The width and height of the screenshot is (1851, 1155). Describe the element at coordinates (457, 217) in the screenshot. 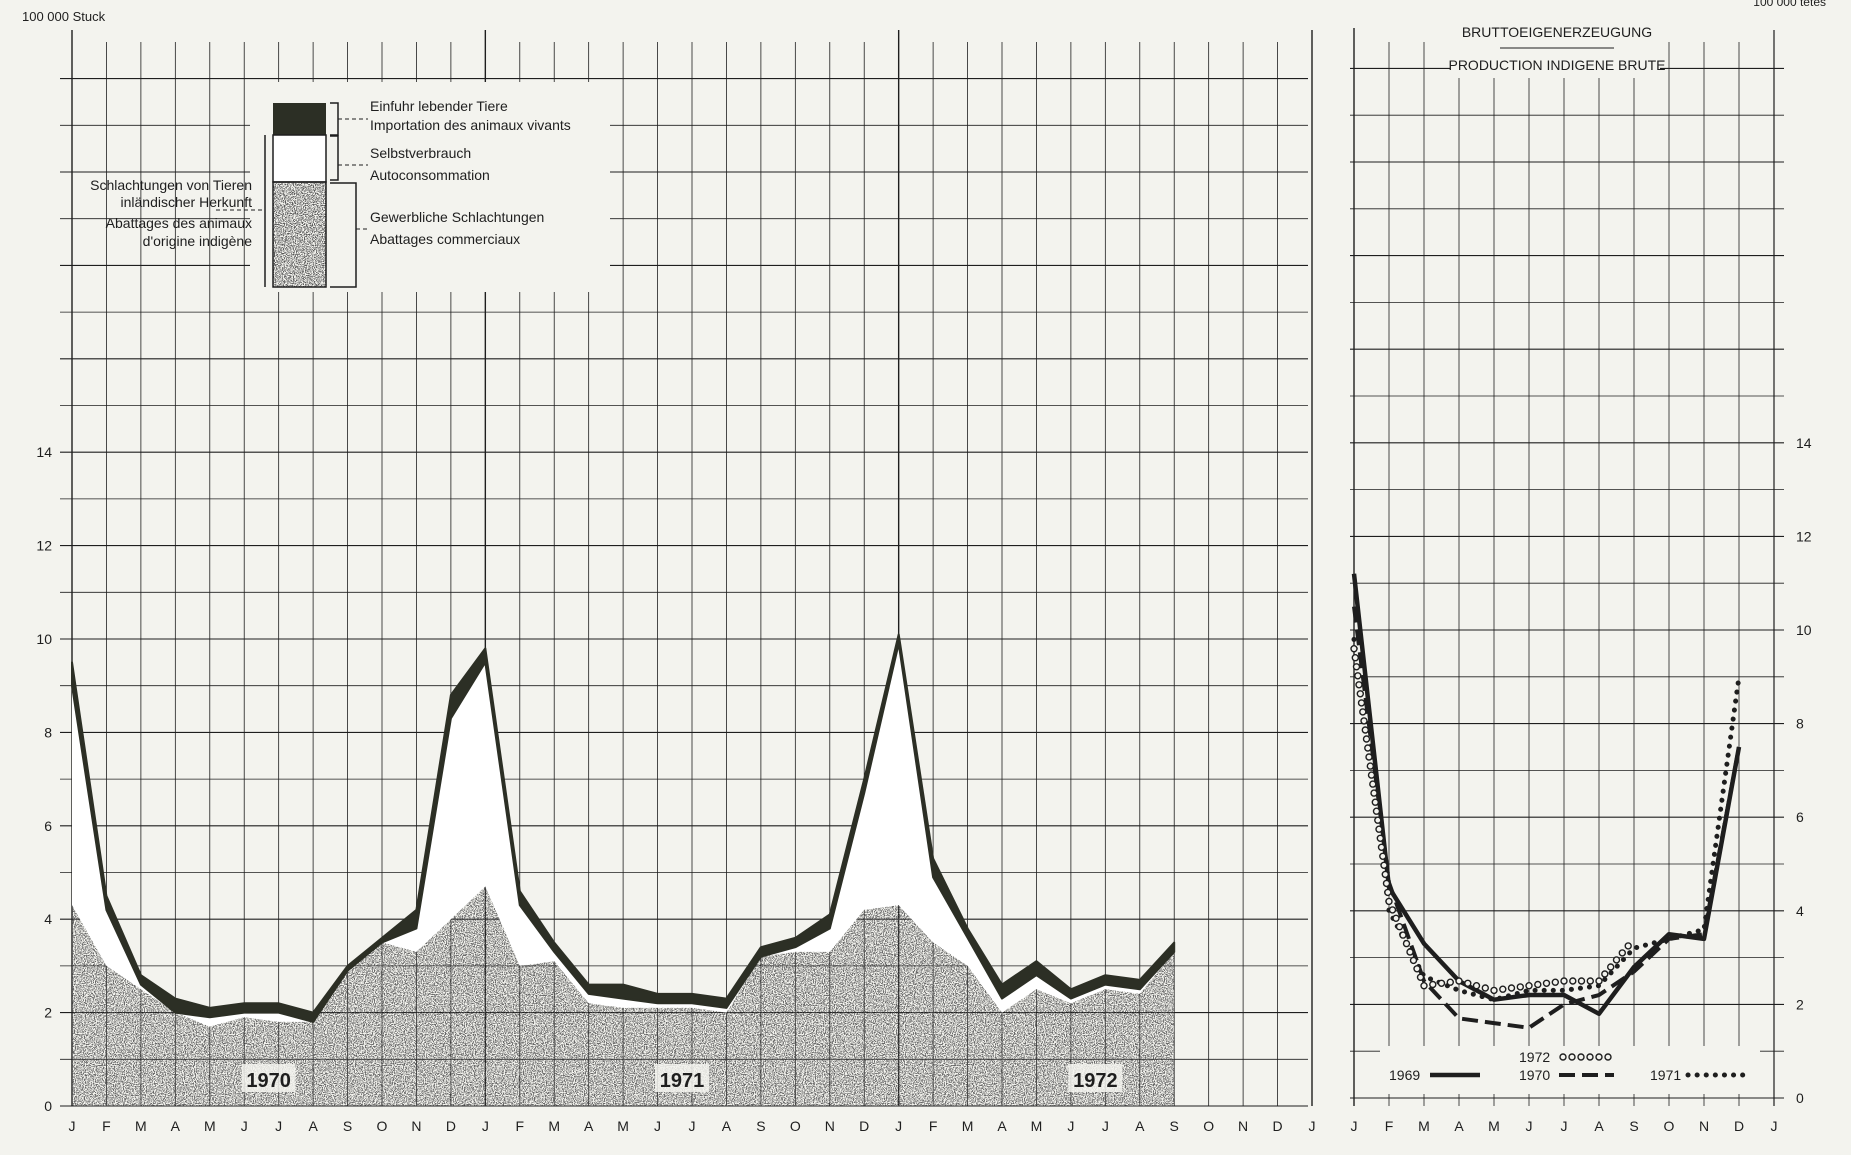

I see `legend-commercial-de: Gewerbliche Schlachtungen` at that location.